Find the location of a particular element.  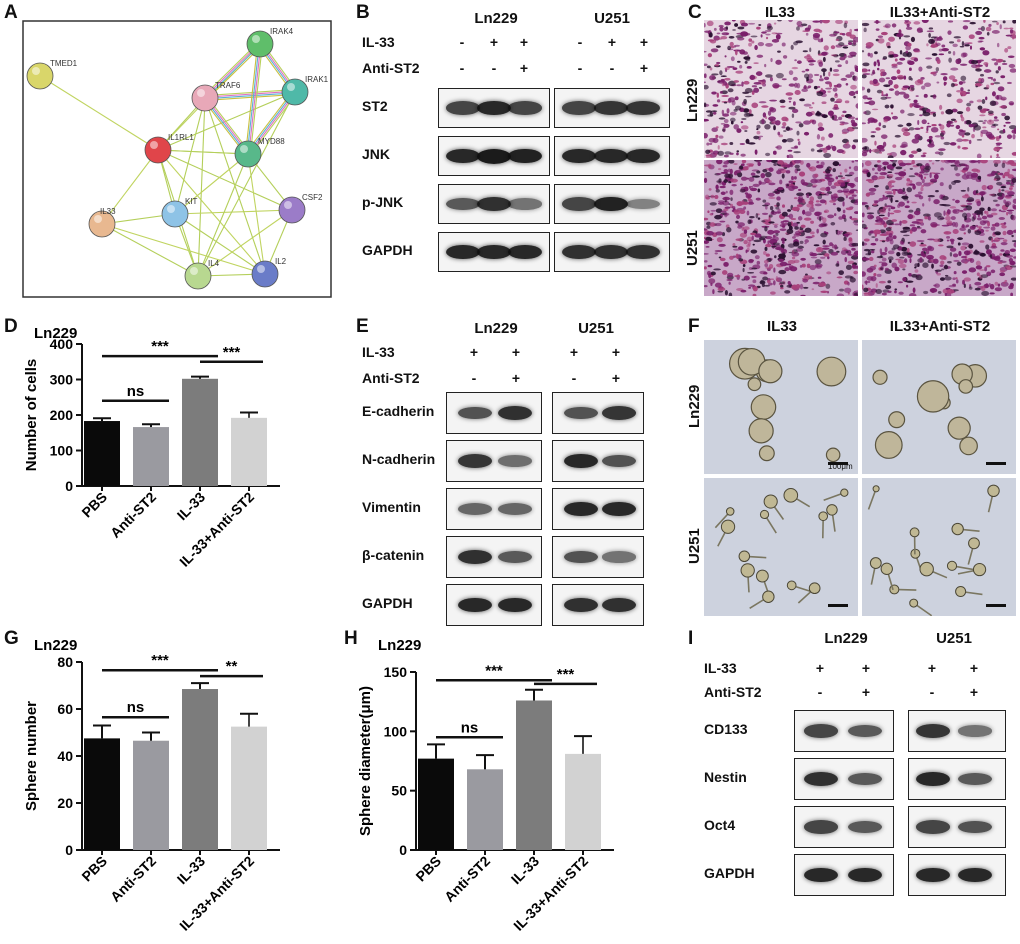

micrograph is located at coordinates (781, 228).